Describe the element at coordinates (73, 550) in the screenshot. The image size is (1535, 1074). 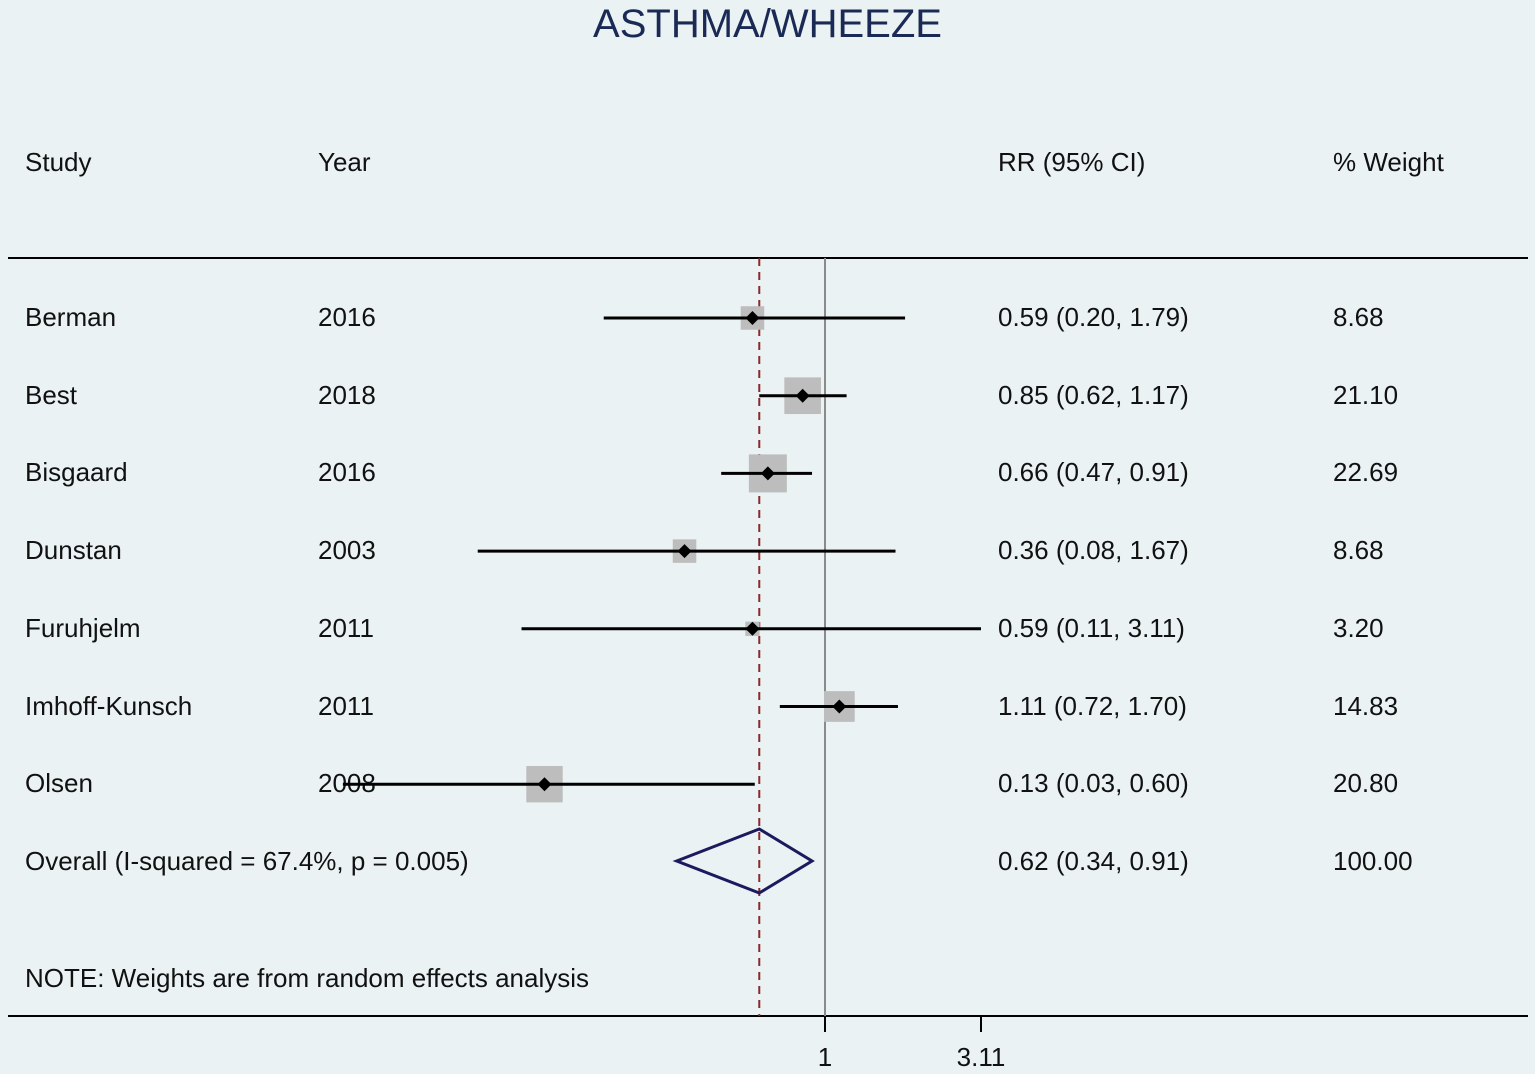
I see `study-name: Dunstan` at that location.